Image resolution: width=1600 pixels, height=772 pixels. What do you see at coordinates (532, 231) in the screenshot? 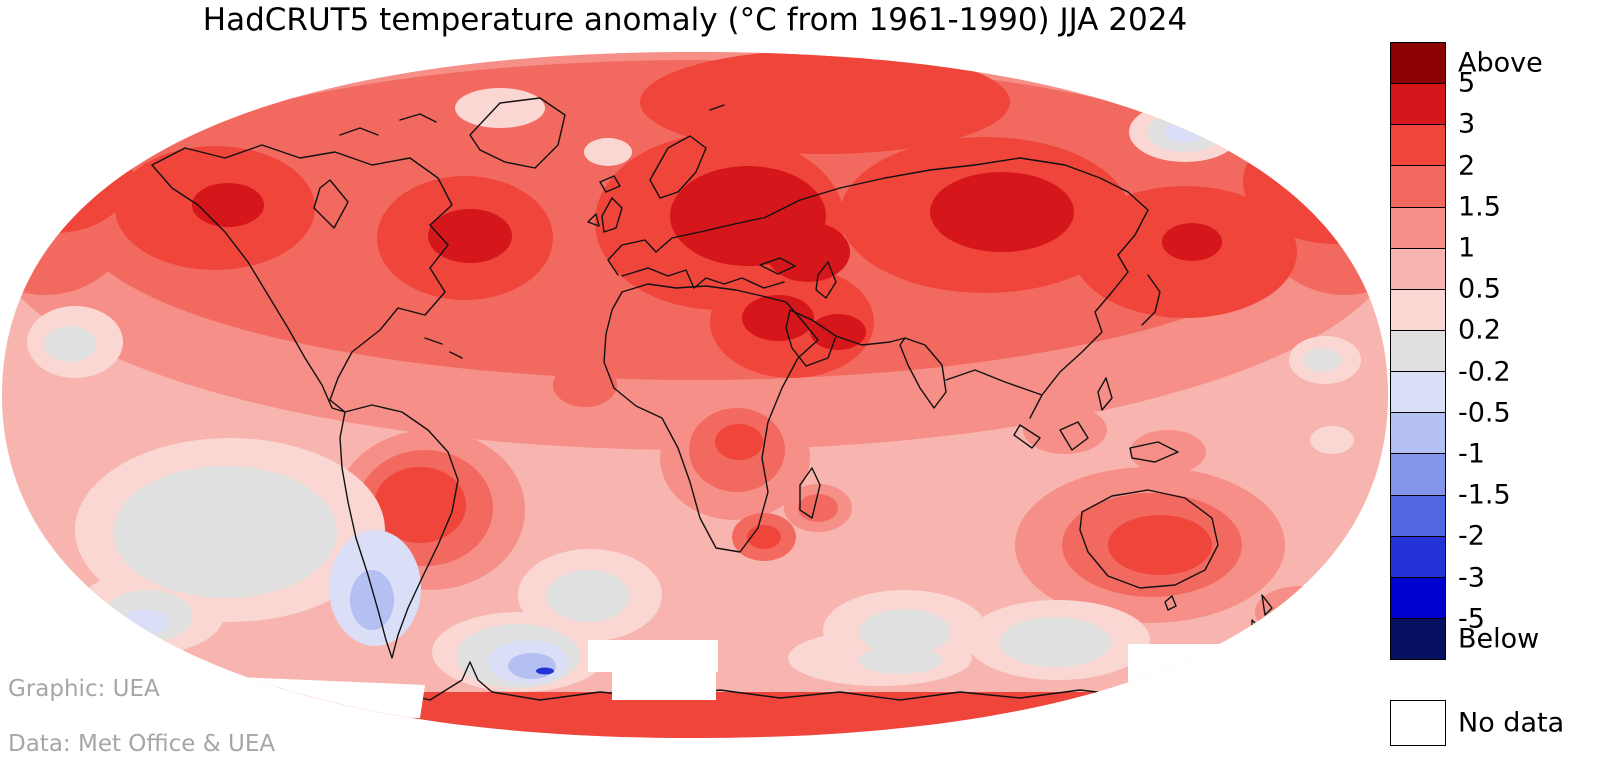
I see `coast-islands` at bounding box center [532, 231].